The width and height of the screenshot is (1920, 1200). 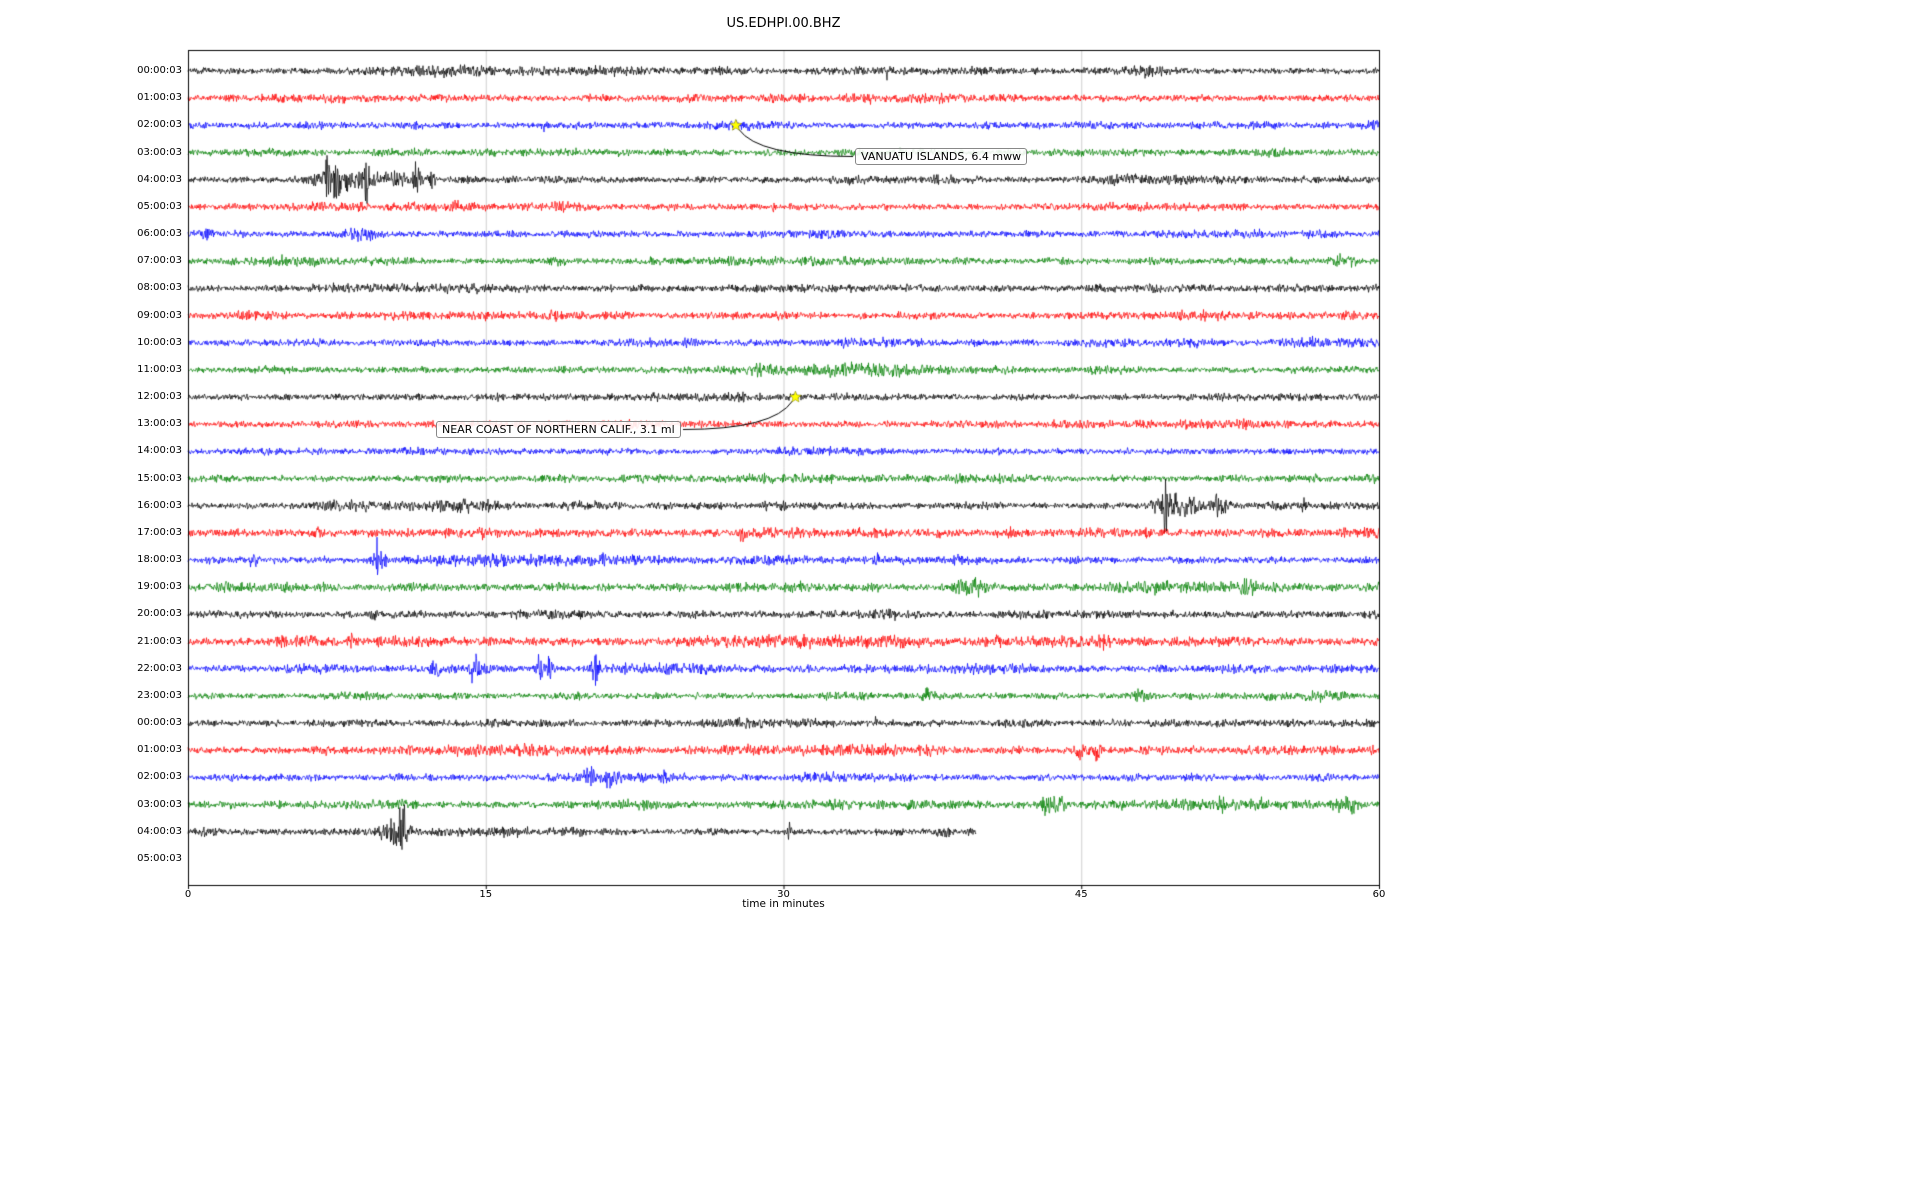 I want to click on row-time-label: 18:00:03, so click(x=159, y=560).